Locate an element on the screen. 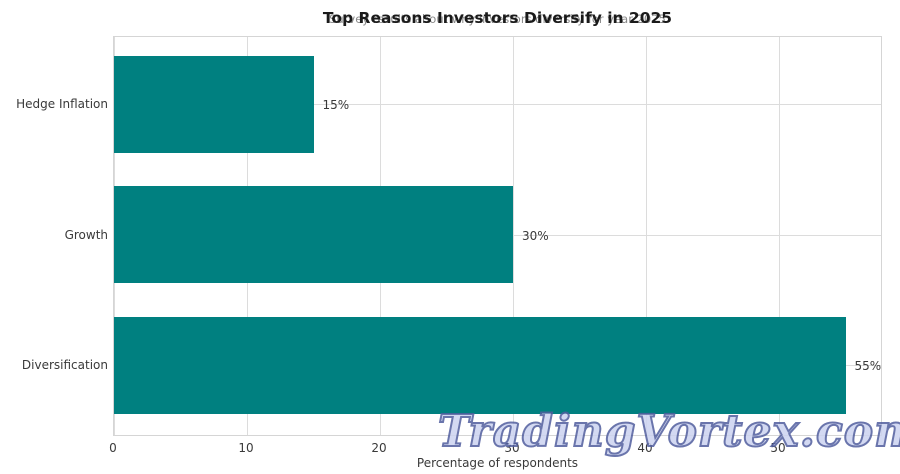 The image size is (900, 474). xtick-label-0: 0 is located at coordinates (113, 448).